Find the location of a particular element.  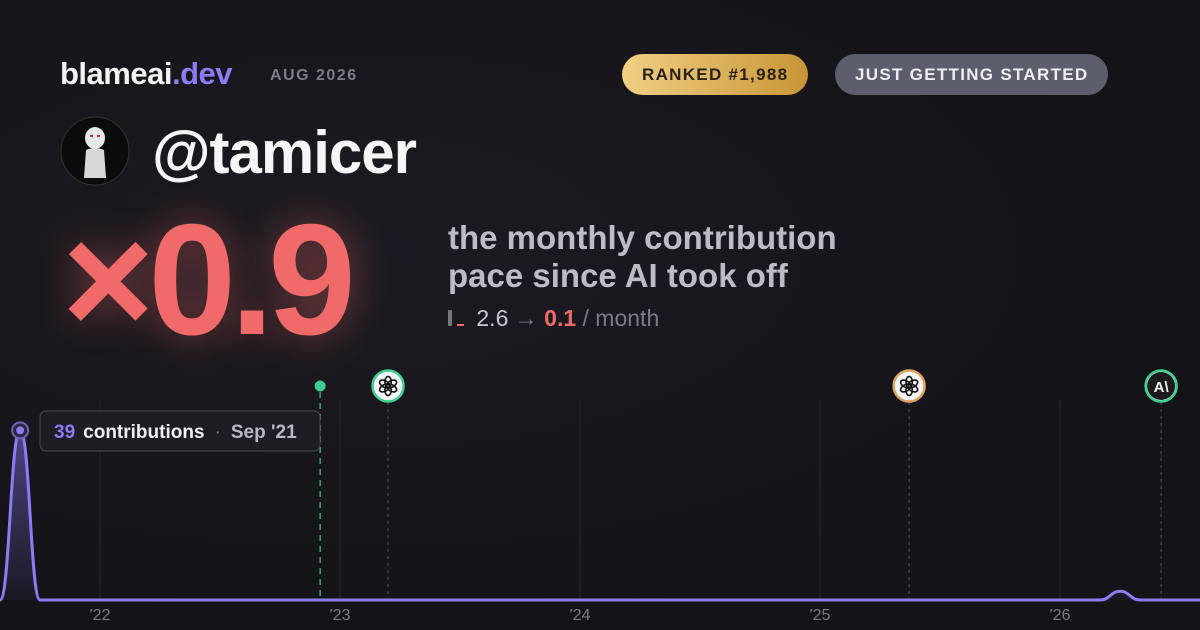

x-tick-label: '25 is located at coordinates (820, 615).